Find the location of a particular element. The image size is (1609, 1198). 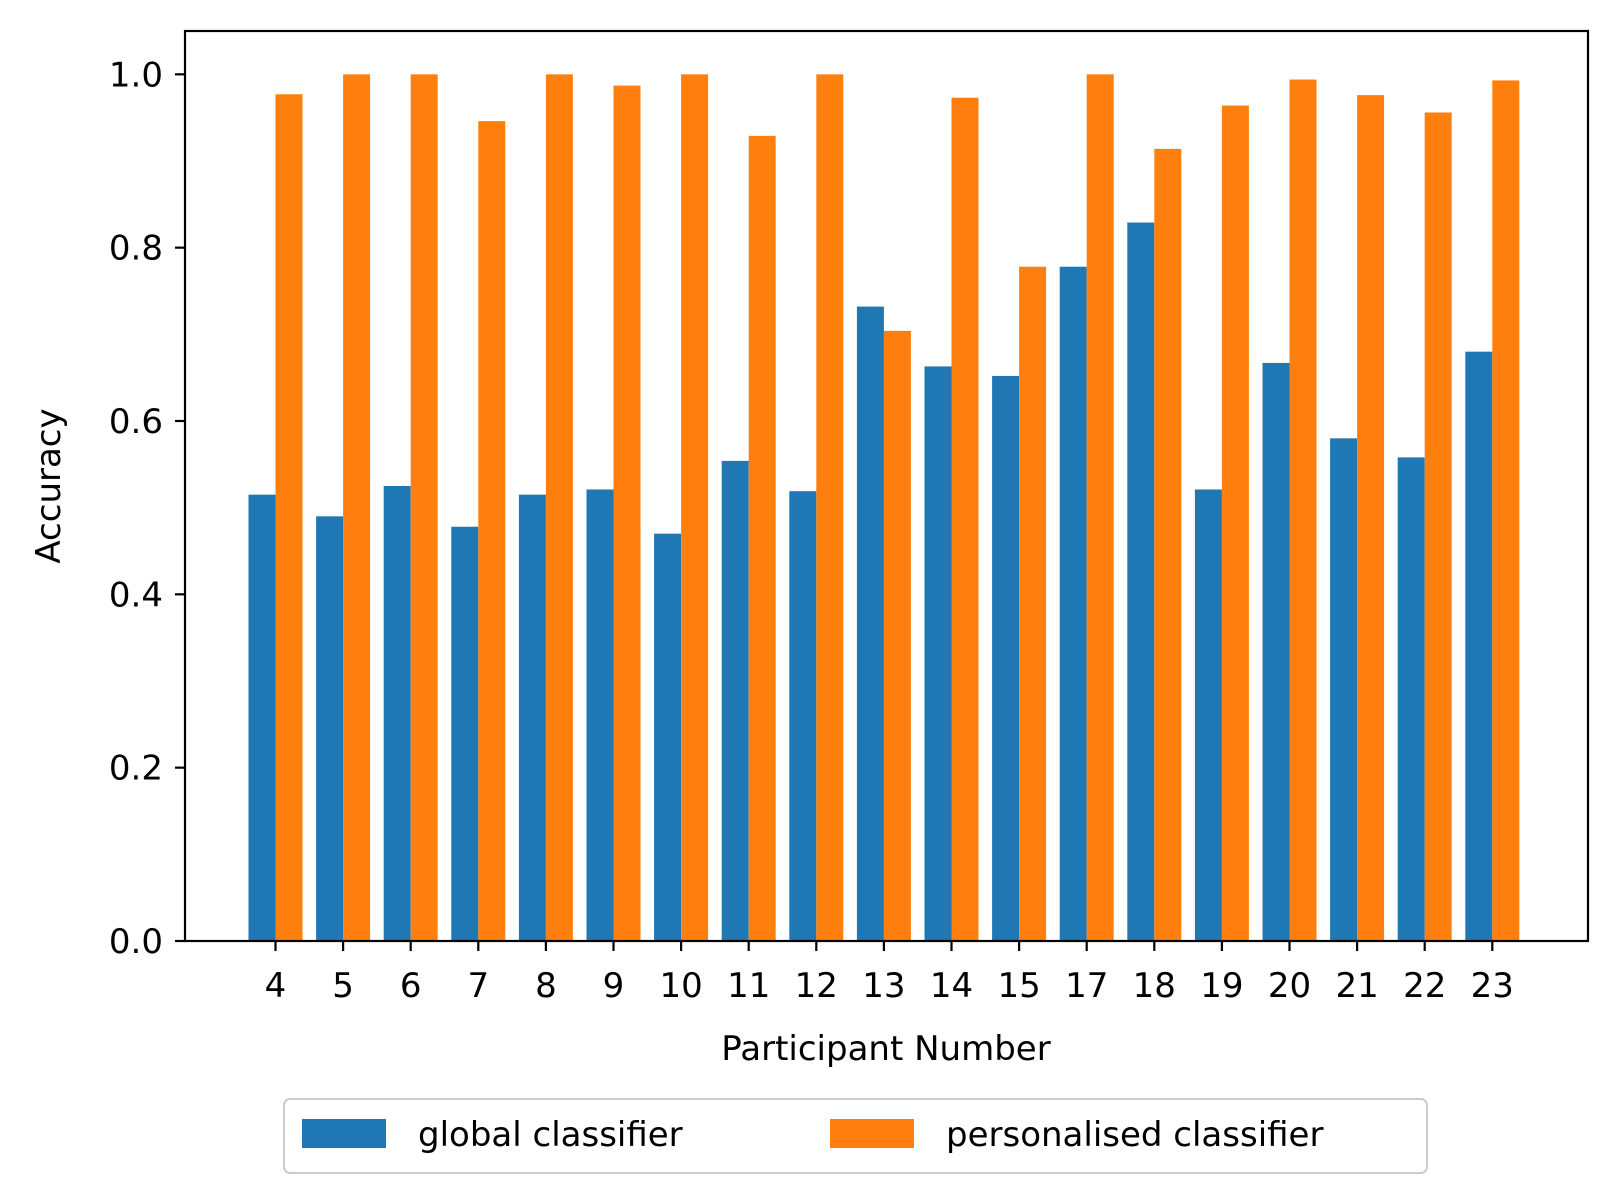

x-tick-label: 20 is located at coordinates (1289, 986).